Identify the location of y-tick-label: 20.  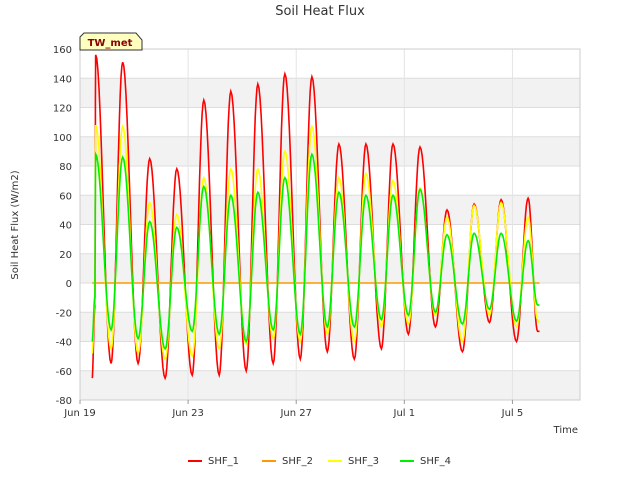
(65, 255).